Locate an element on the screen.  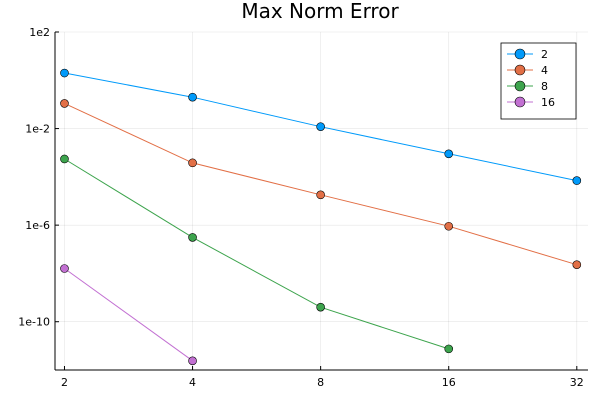
x-tick-label: 2 is located at coordinates (64, 382).